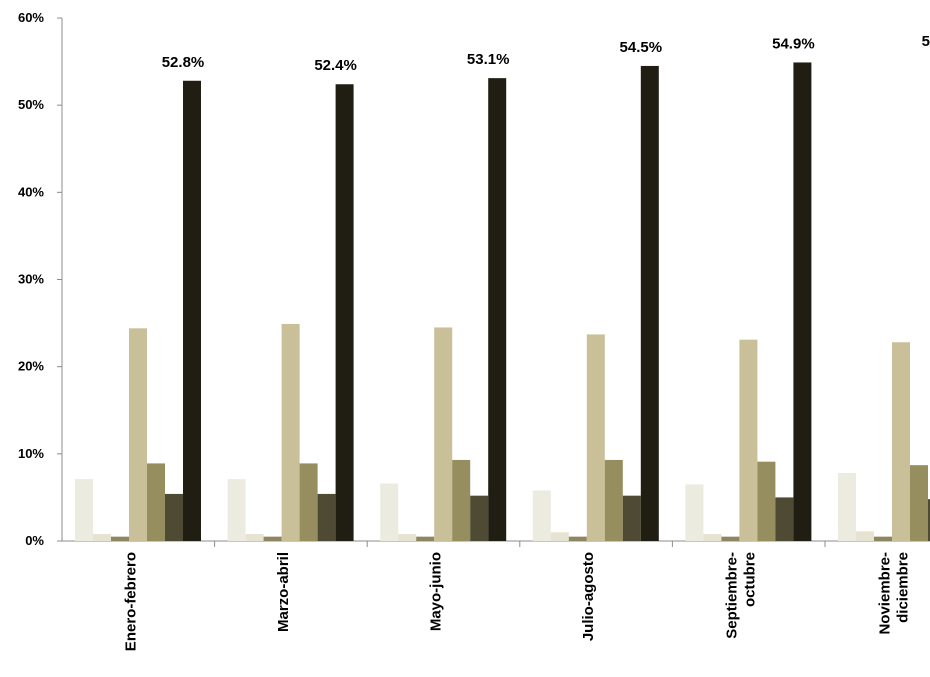  Describe the element at coordinates (436, 591) in the screenshot. I see `category-label: Mayo-junio` at that location.